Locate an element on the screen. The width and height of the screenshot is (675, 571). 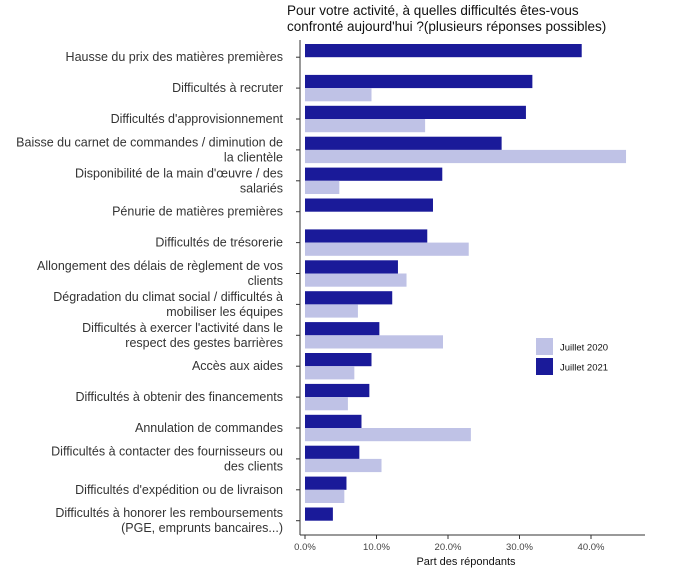
category-label: Hausse du prix des matières premières is located at coordinates (174, 57).